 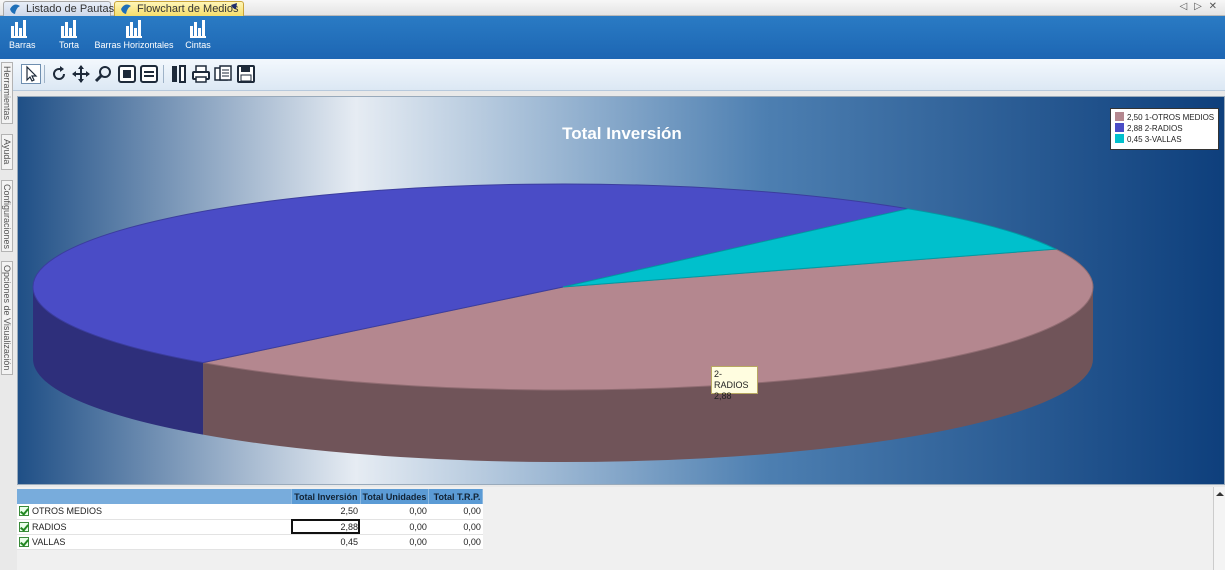 What do you see at coordinates (395, 496) in the screenshot?
I see `grid-header: Total Unidades` at bounding box center [395, 496].